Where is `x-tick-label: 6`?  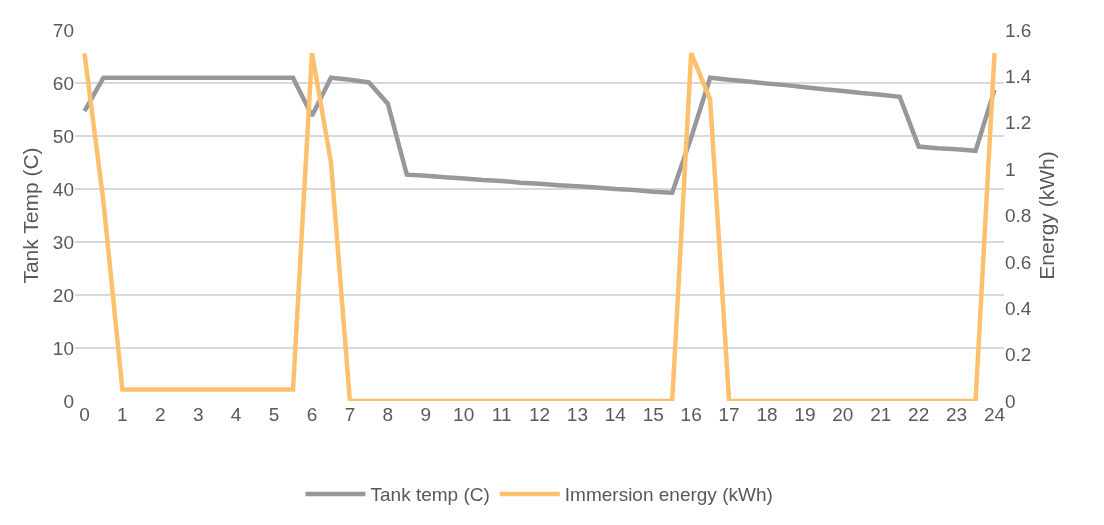 x-tick-label: 6 is located at coordinates (312, 414).